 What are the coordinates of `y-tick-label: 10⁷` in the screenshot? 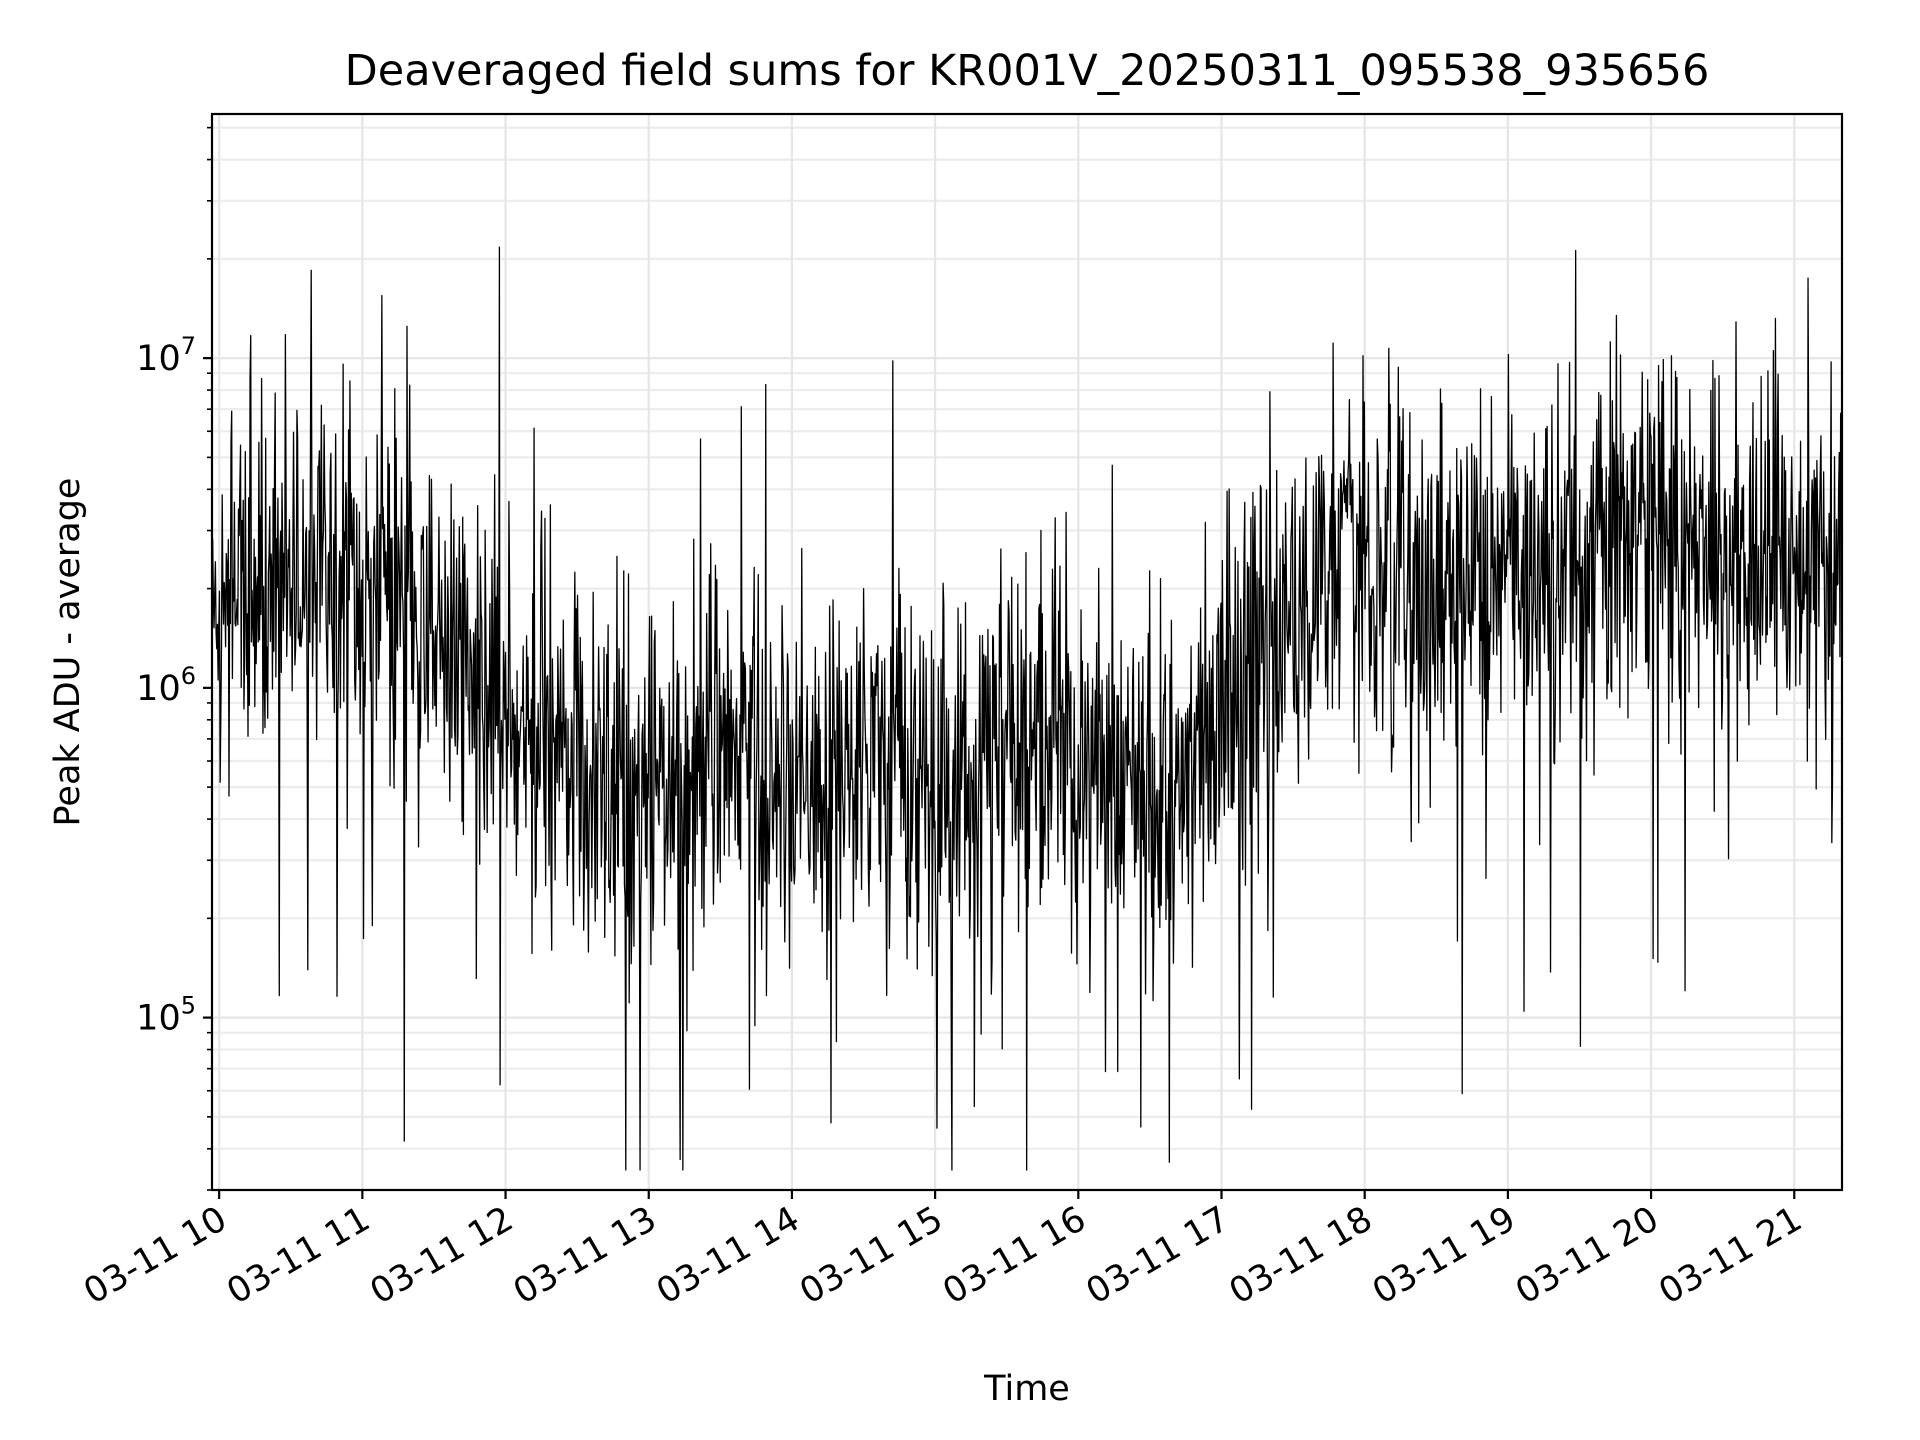 It's located at (166, 355).